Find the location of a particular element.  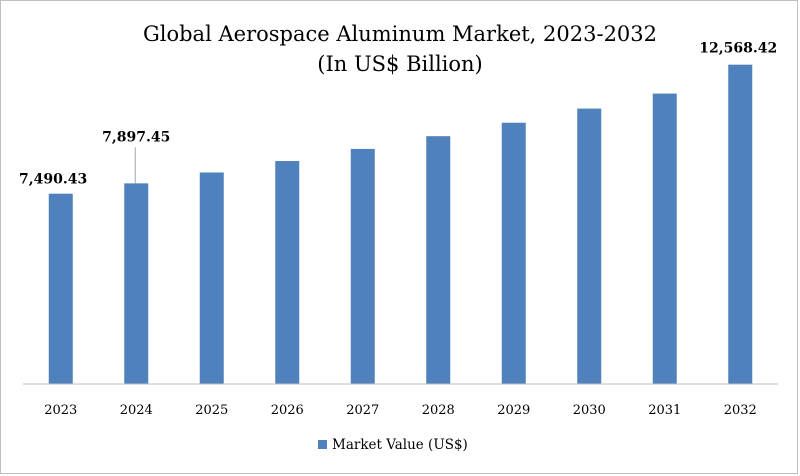

x-tick-label-2024: 2024 is located at coordinates (136, 410).